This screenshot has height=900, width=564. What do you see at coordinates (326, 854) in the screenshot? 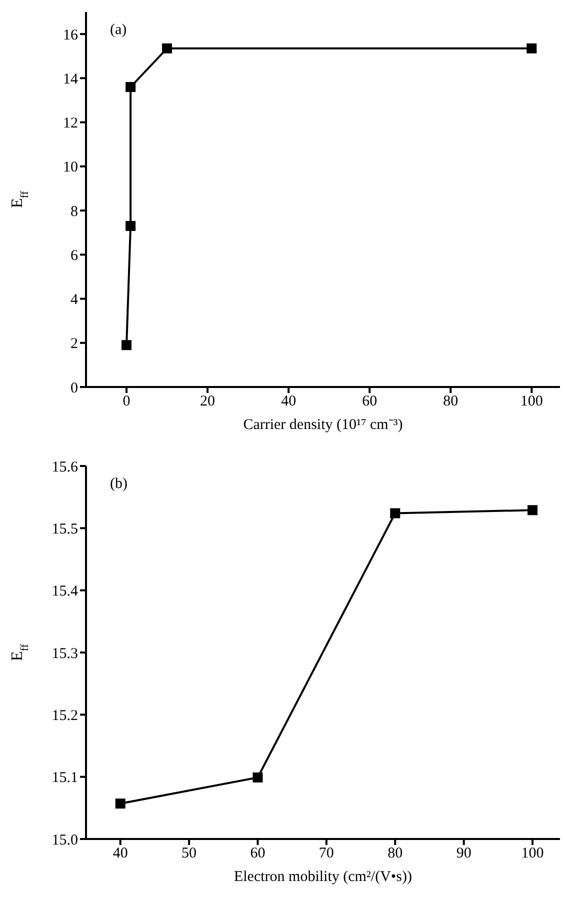
I see `x-tick-label: 70` at bounding box center [326, 854].